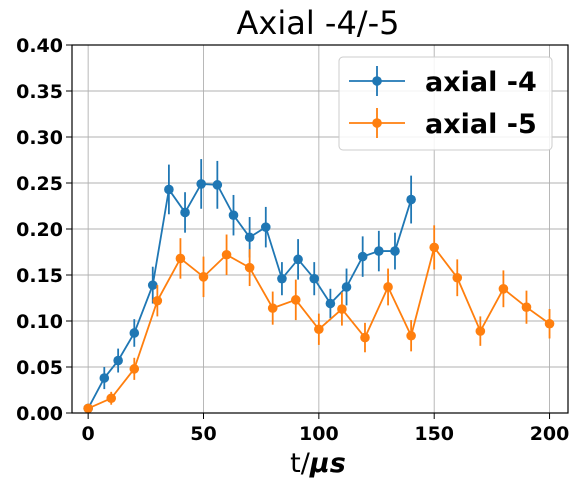 Image resolution: width=580 pixels, height=490 pixels. I want to click on y-tick-label: 0.20, so click(39, 230).